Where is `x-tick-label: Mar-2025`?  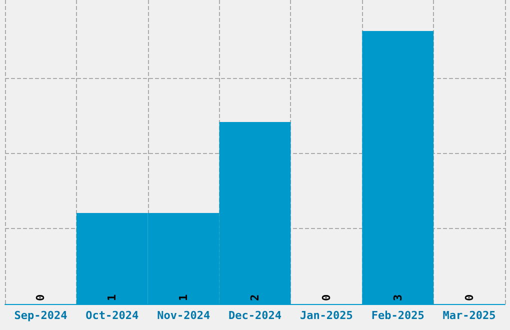 x-tick-label: Mar-2025 is located at coordinates (469, 315).